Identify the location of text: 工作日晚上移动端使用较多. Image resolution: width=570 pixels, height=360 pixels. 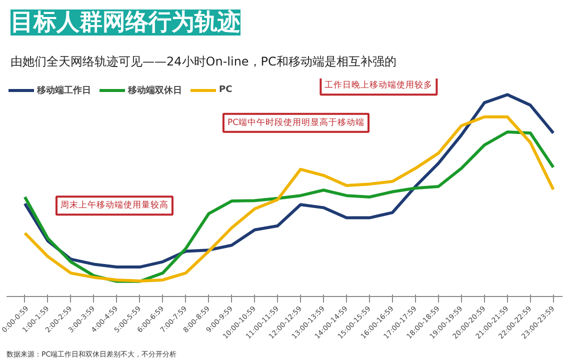
(378, 85).